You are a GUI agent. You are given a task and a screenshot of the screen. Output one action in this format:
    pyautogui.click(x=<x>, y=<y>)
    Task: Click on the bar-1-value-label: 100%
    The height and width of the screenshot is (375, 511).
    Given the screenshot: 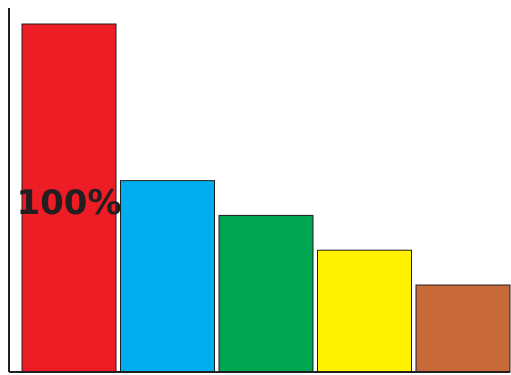 What is the action you would take?
    pyautogui.click(x=68, y=203)
    